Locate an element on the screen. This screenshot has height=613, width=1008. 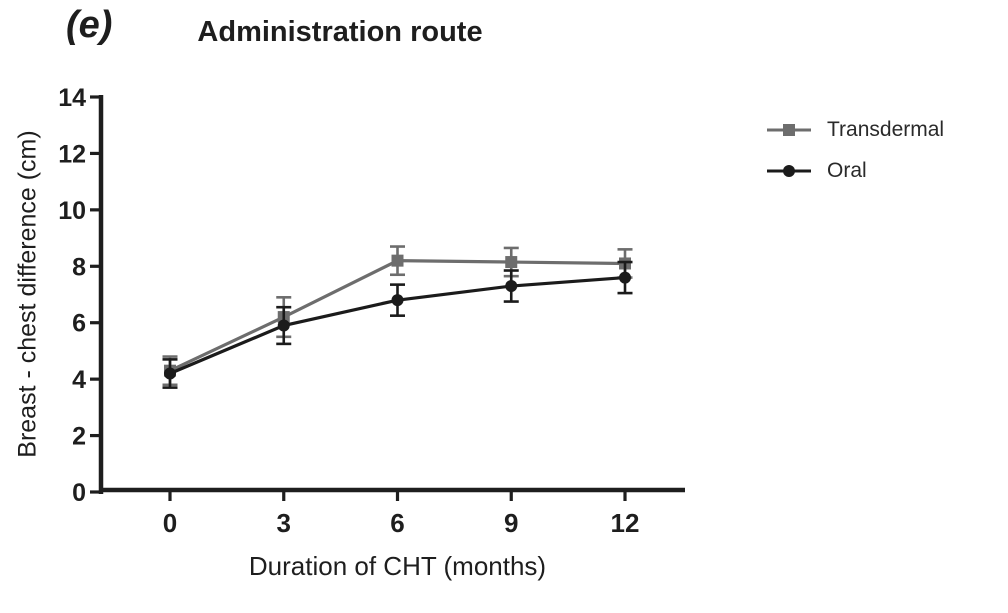
y-tick-label: 8 is located at coordinates (79, 267).